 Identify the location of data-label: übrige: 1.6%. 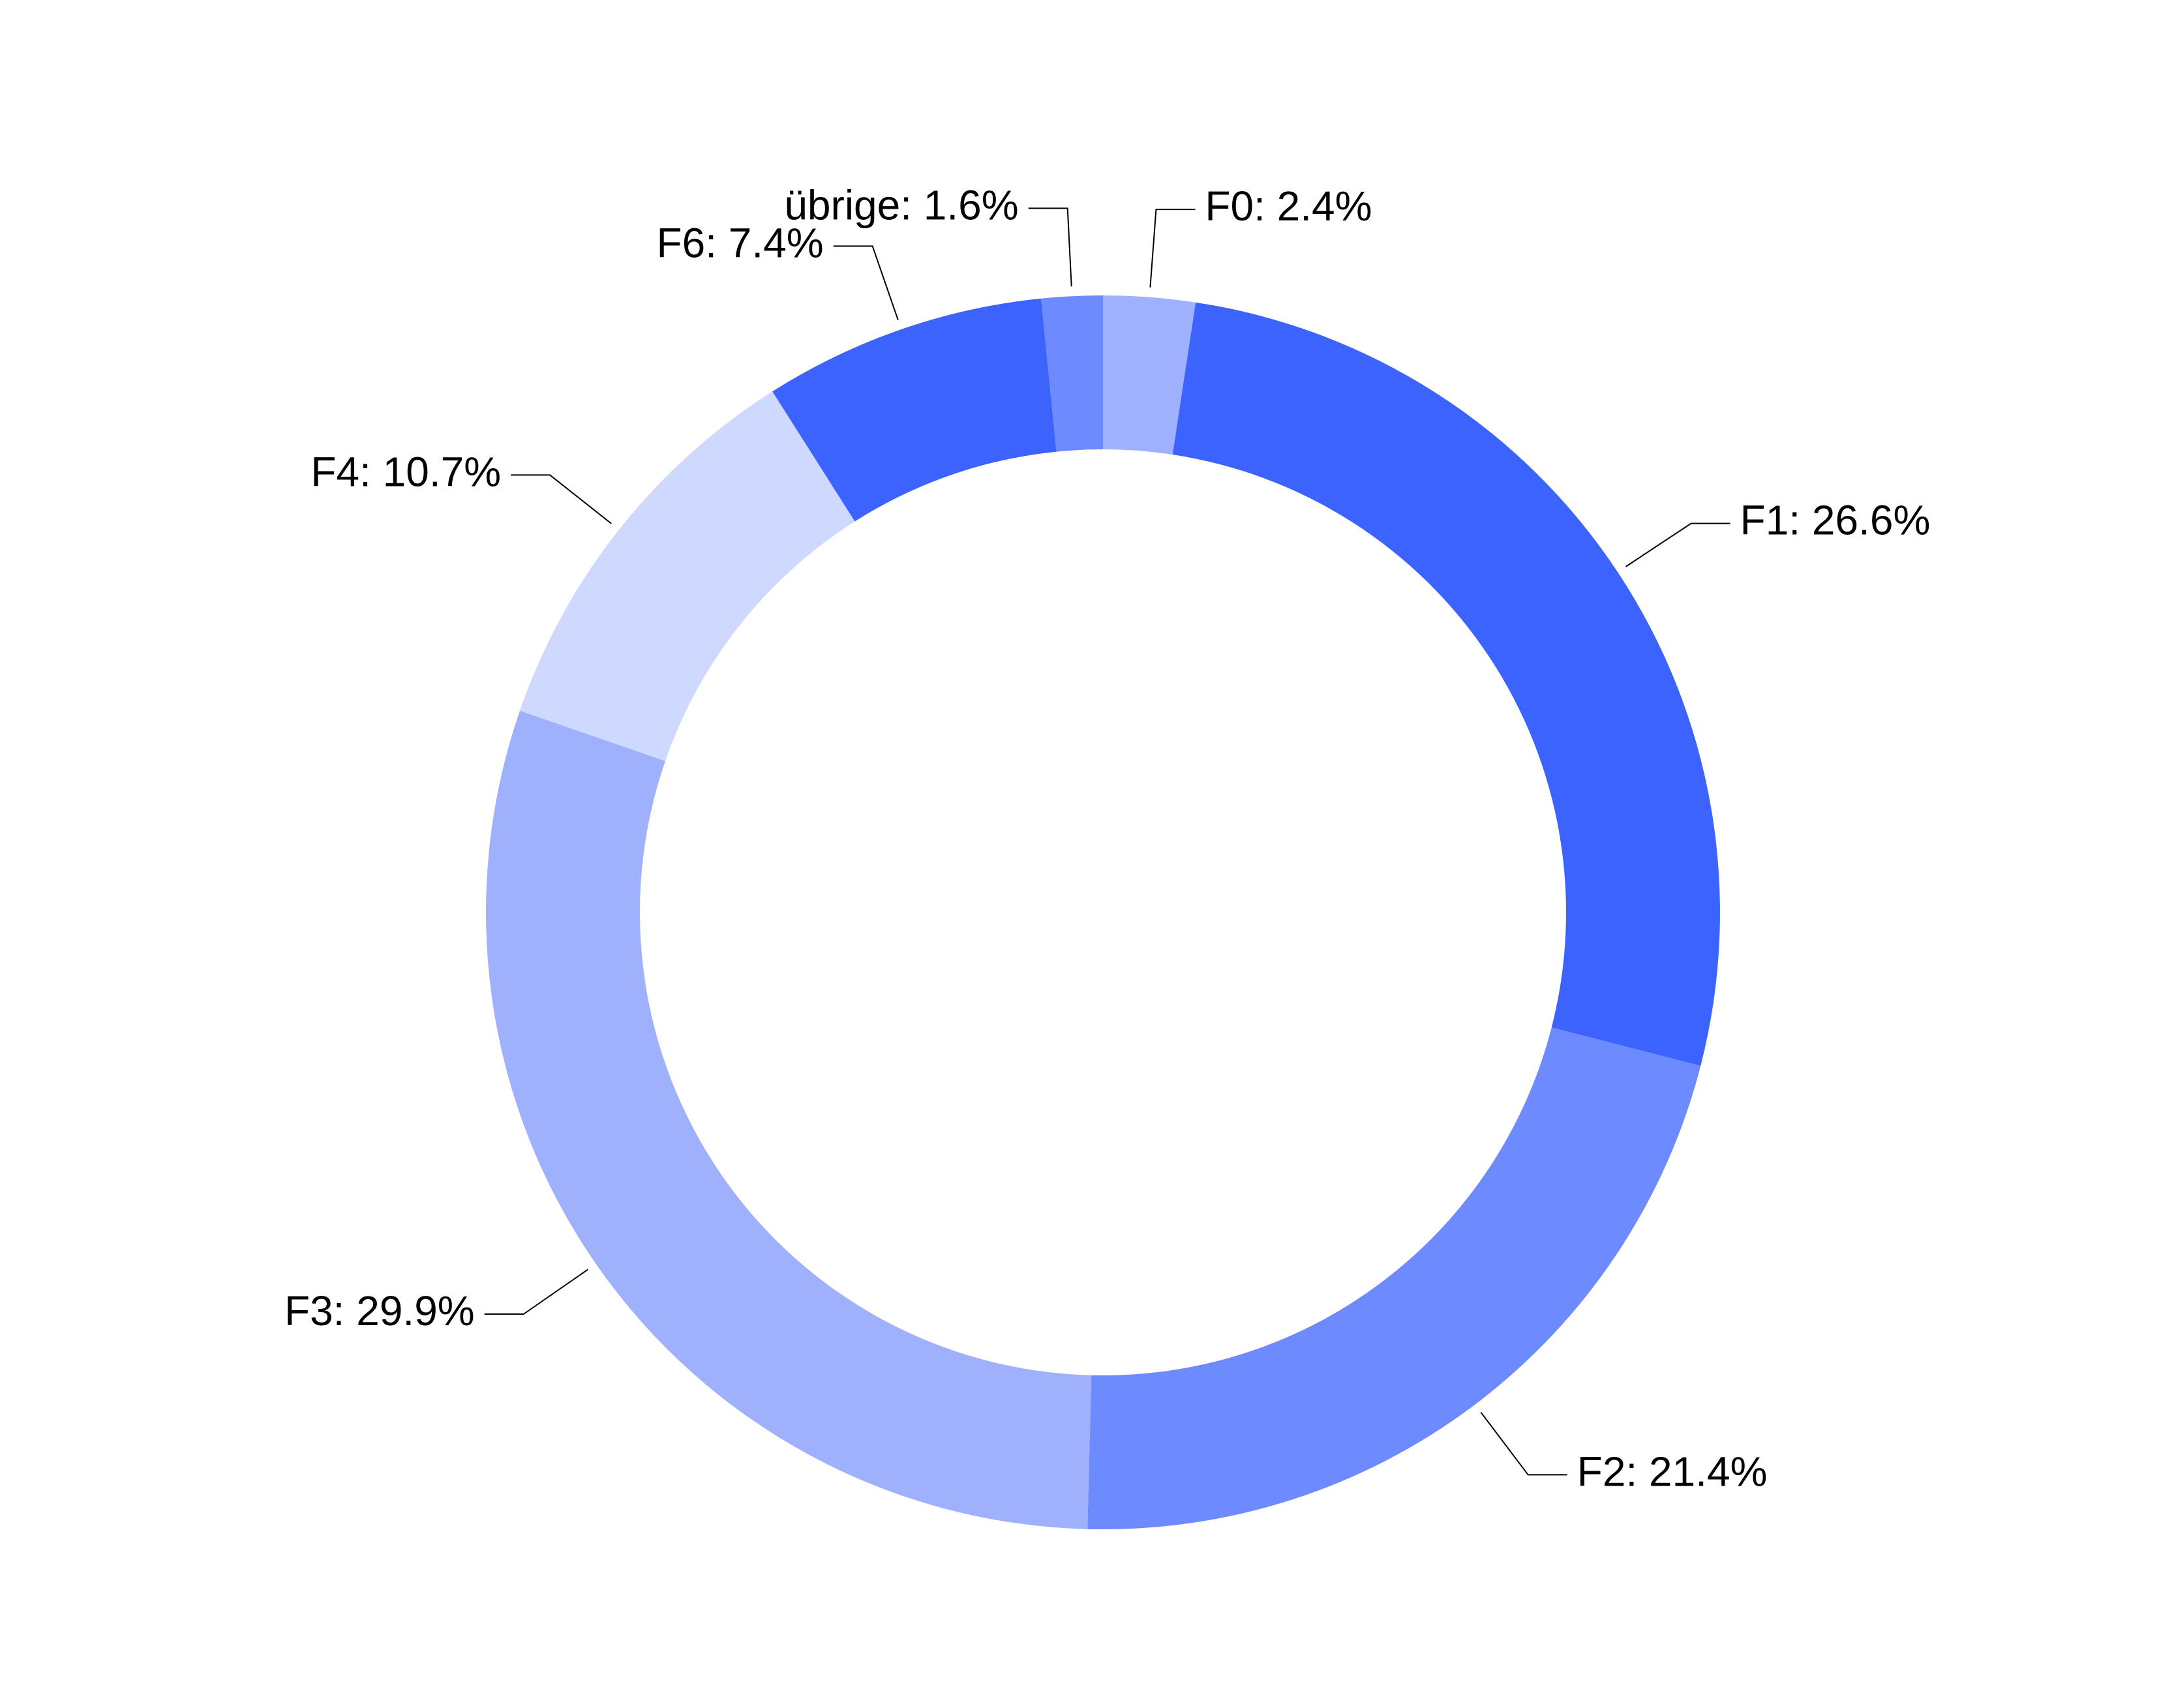
(901, 205).